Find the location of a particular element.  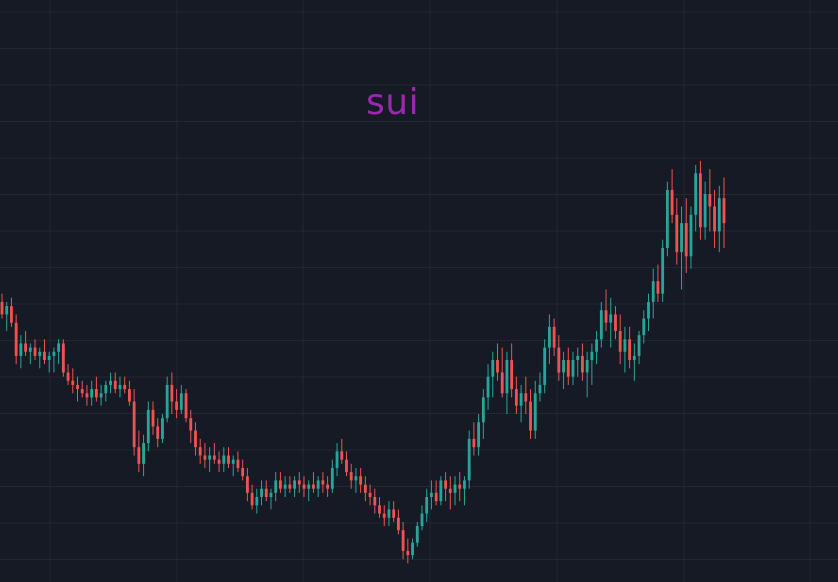

chart-title: sui is located at coordinates (393, 102).